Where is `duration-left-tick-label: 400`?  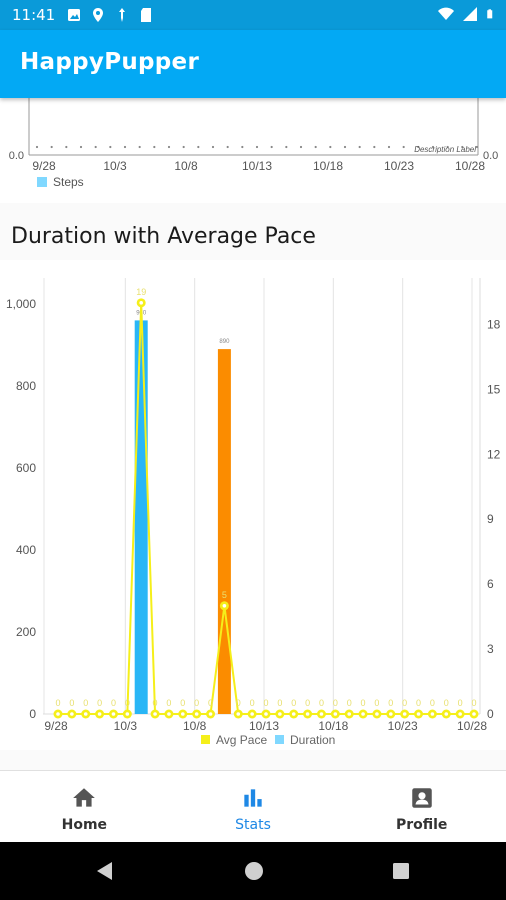
duration-left-tick-label: 400 is located at coordinates (26, 550).